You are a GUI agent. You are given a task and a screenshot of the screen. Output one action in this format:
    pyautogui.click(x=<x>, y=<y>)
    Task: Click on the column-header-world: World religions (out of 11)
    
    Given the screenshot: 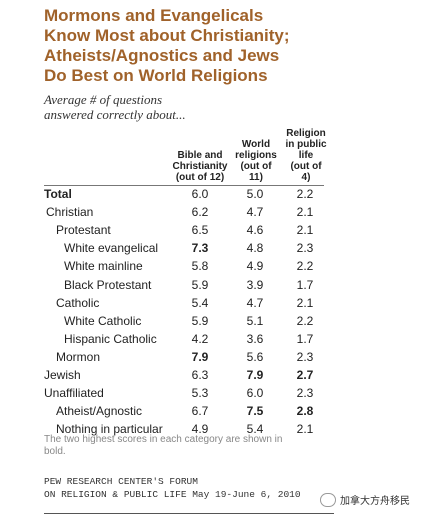 What is the action you would take?
    pyautogui.click(x=256, y=161)
    